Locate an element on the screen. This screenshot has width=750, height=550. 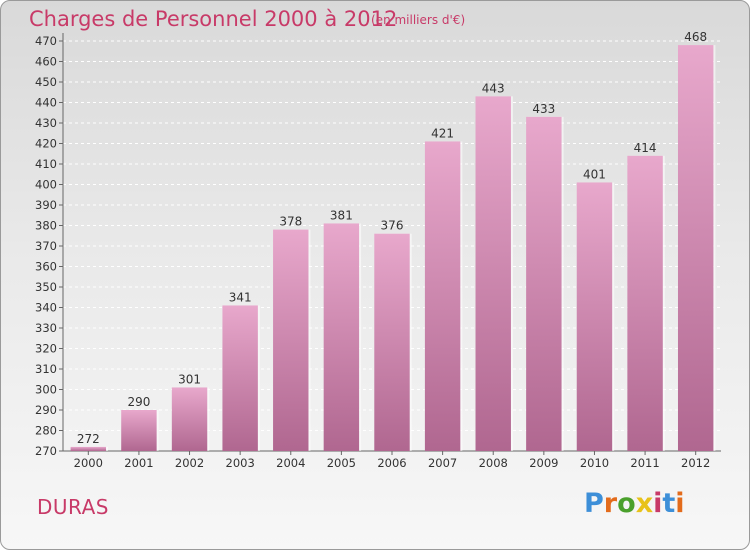
x-tick-label: 2010 is located at coordinates (594, 463).